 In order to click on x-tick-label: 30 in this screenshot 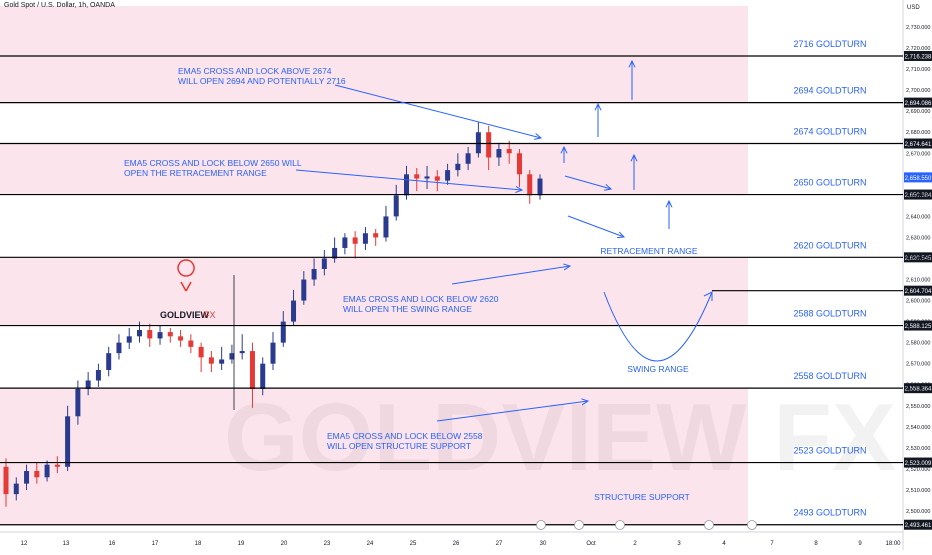, I will do `click(543, 544)`.